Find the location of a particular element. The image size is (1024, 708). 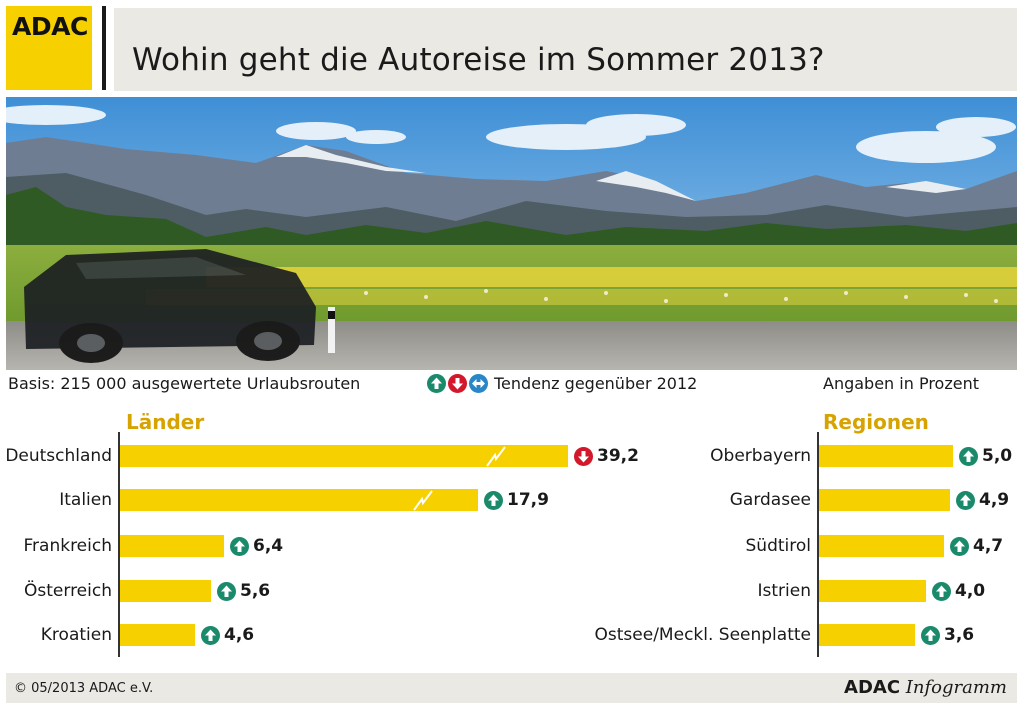

brand-italic: Infogramm is located at coordinates (956, 687).